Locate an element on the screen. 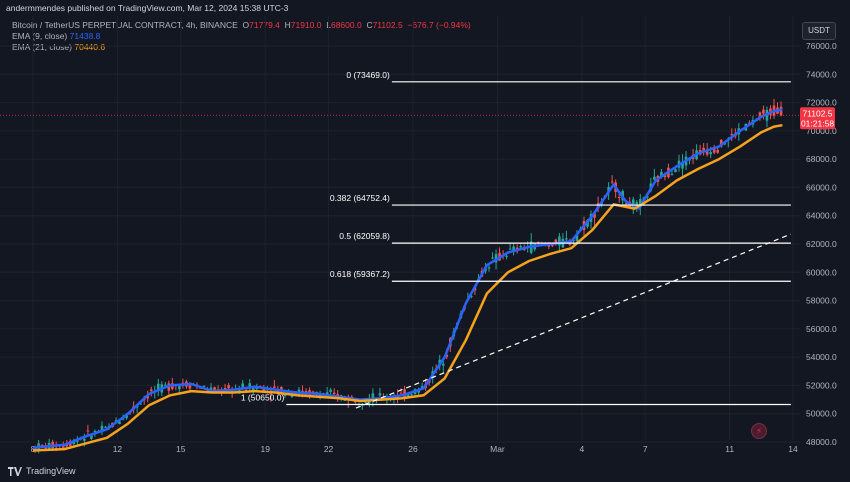 The height and width of the screenshot is (482, 850). fib-level-label: 0 (73469.0) is located at coordinates (368, 75).